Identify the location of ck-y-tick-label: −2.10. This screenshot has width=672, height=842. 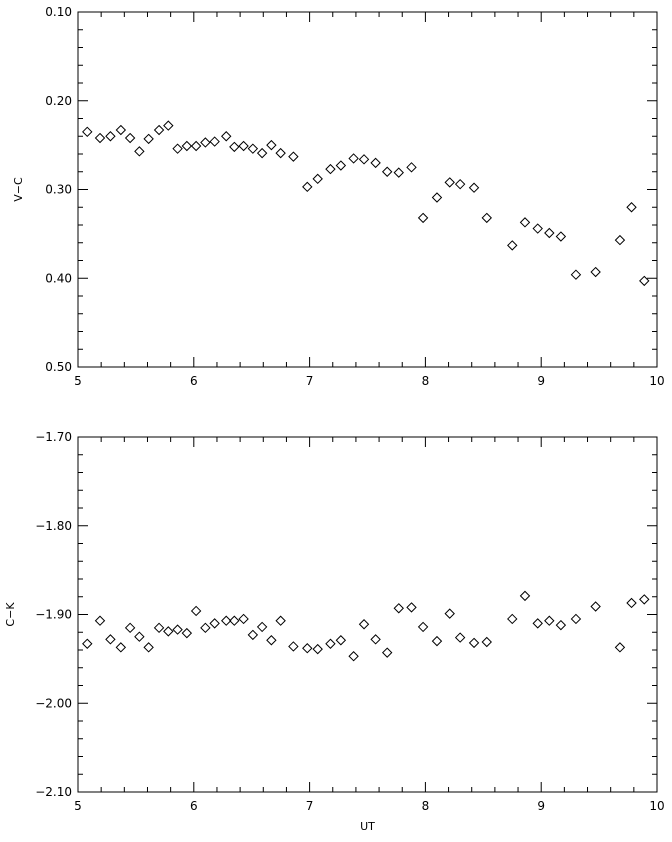
(53, 792).